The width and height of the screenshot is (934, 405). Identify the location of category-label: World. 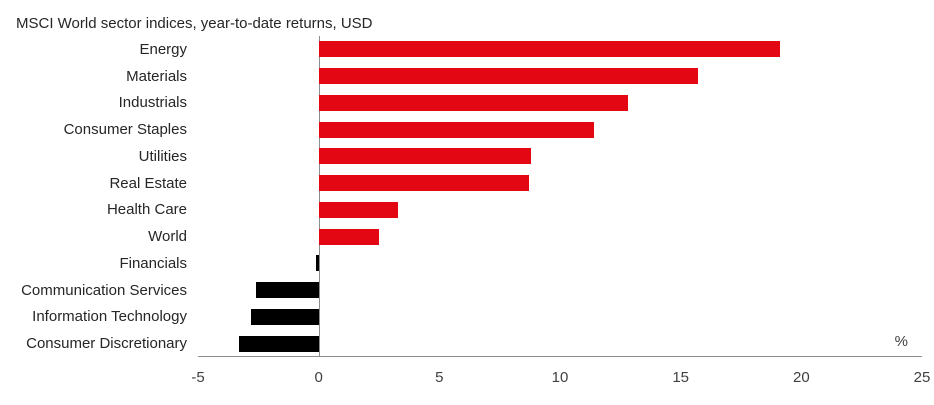
(167, 237).